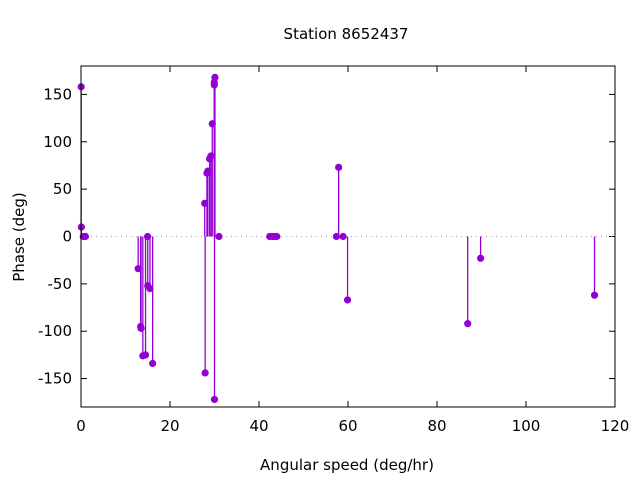 The height and width of the screenshot is (480, 640). I want to click on x-tick-label: 120, so click(615, 426).